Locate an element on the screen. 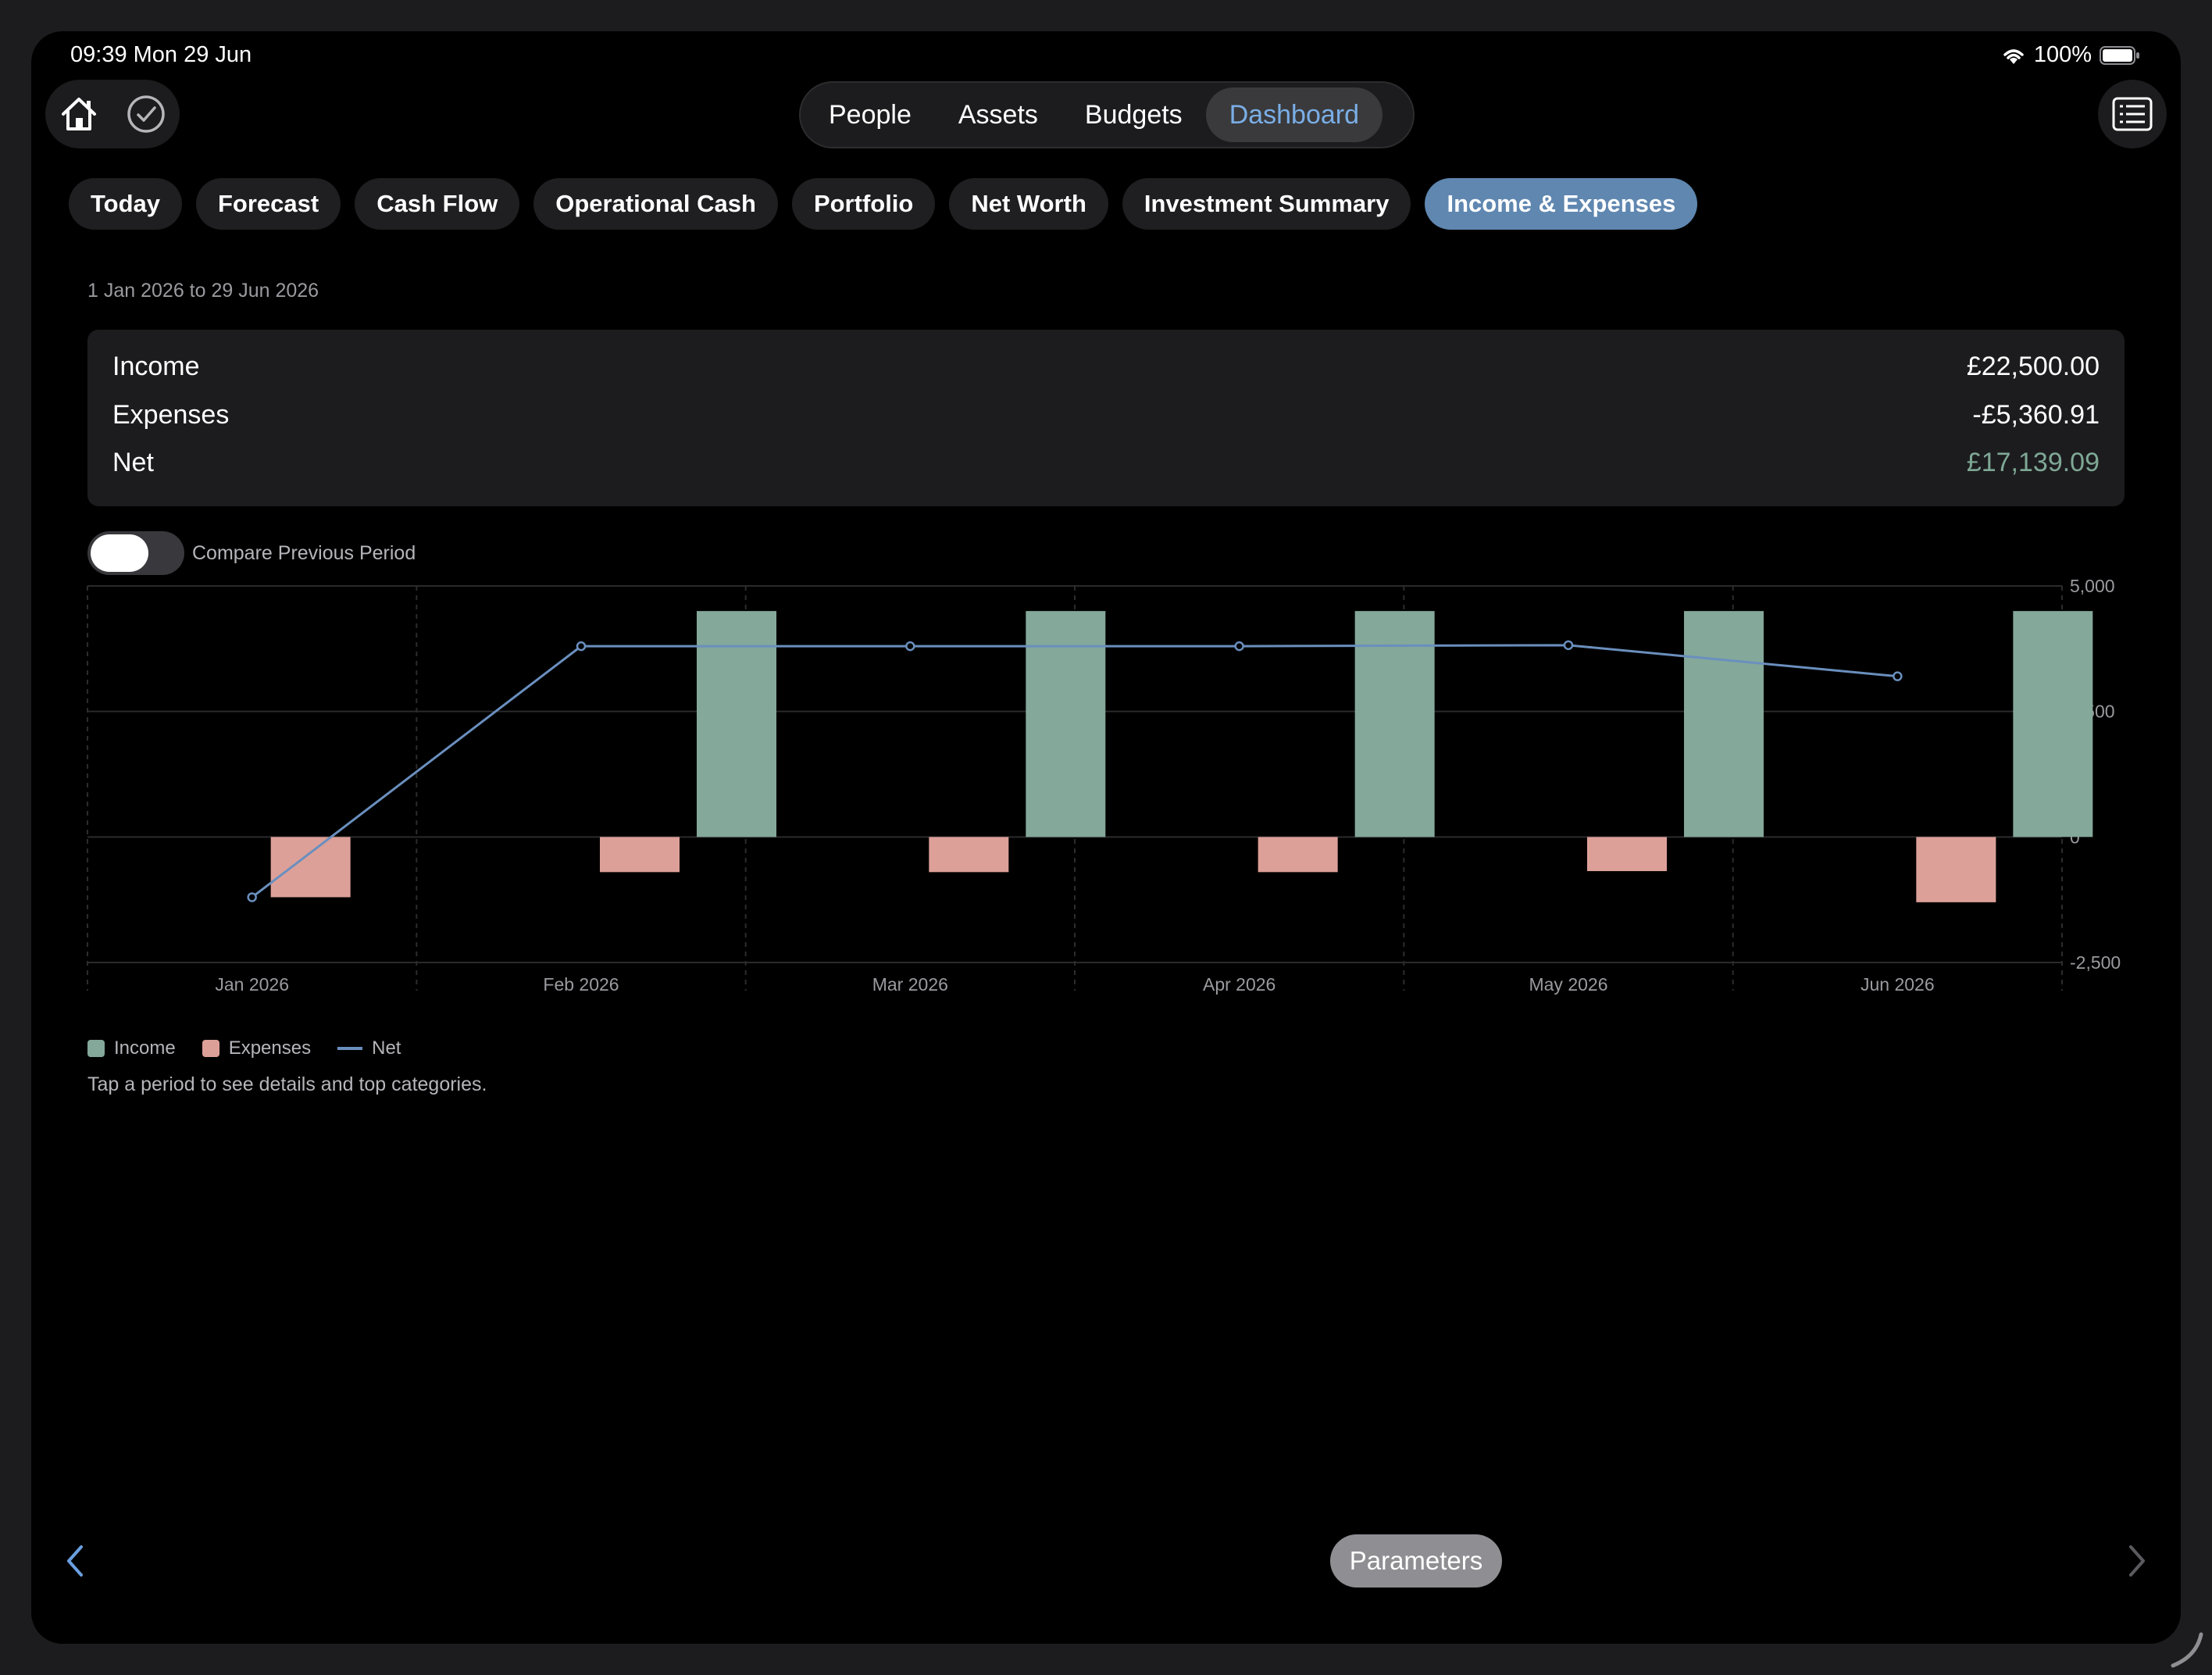 This screenshot has height=1675, width=2212. home-checkmark-group is located at coordinates (112, 114).